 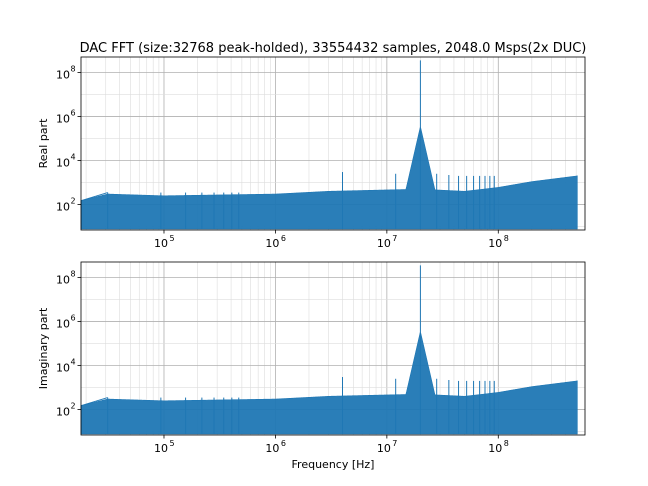 I want to click on y-axis-label: Real part, so click(x=43, y=143).